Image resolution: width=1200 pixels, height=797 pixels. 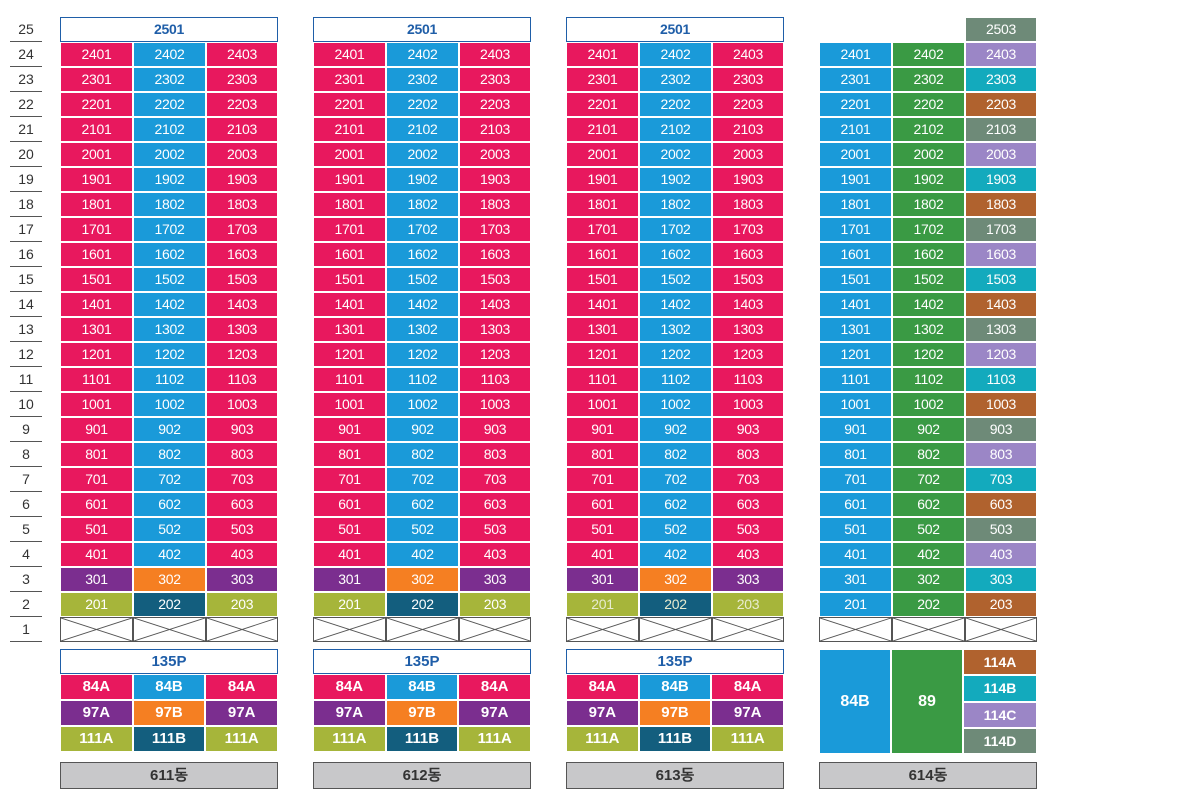 What do you see at coordinates (928, 604) in the screenshot?
I see `unit-cell: 202` at bounding box center [928, 604].